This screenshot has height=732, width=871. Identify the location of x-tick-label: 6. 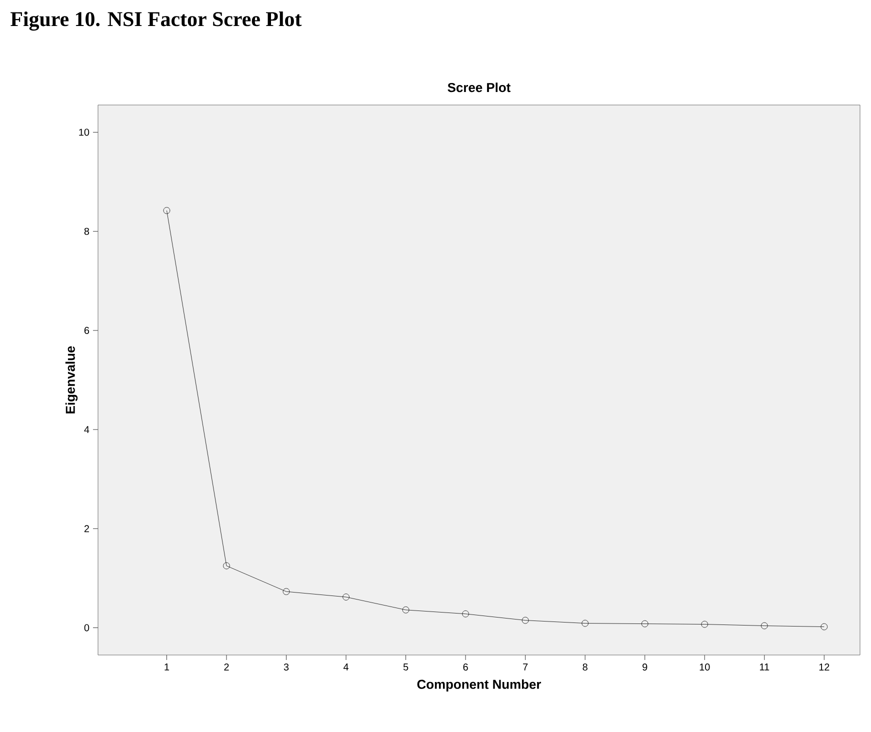
(465, 667).